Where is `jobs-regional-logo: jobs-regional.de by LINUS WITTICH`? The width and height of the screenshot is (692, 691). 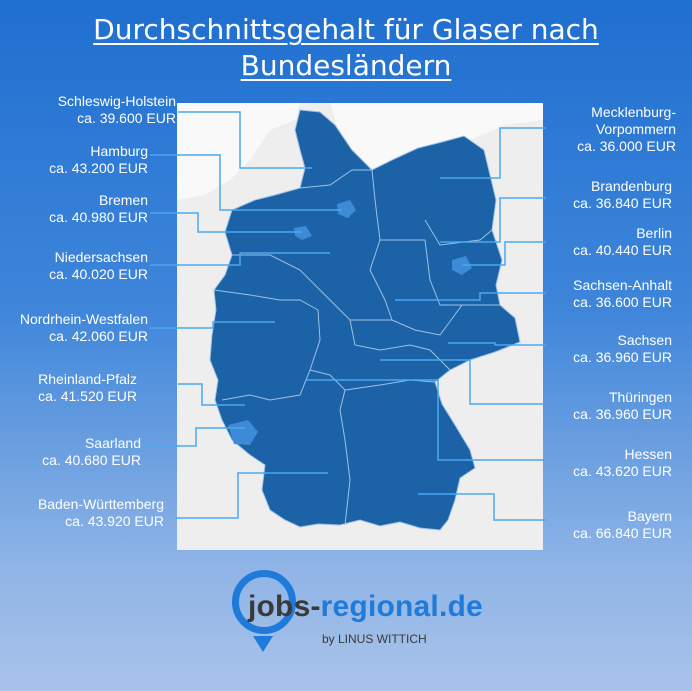
jobs-regional-logo: jobs-regional.de by LINUS WITTICH is located at coordinates (358, 621).